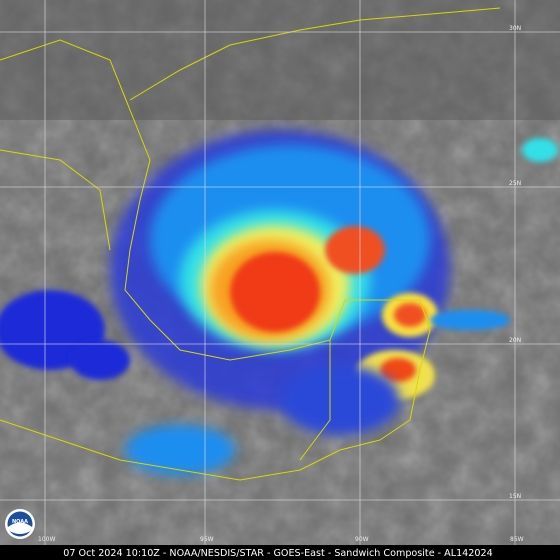  Describe the element at coordinates (515, 28) in the screenshot. I see `lat-label: 30N` at that location.